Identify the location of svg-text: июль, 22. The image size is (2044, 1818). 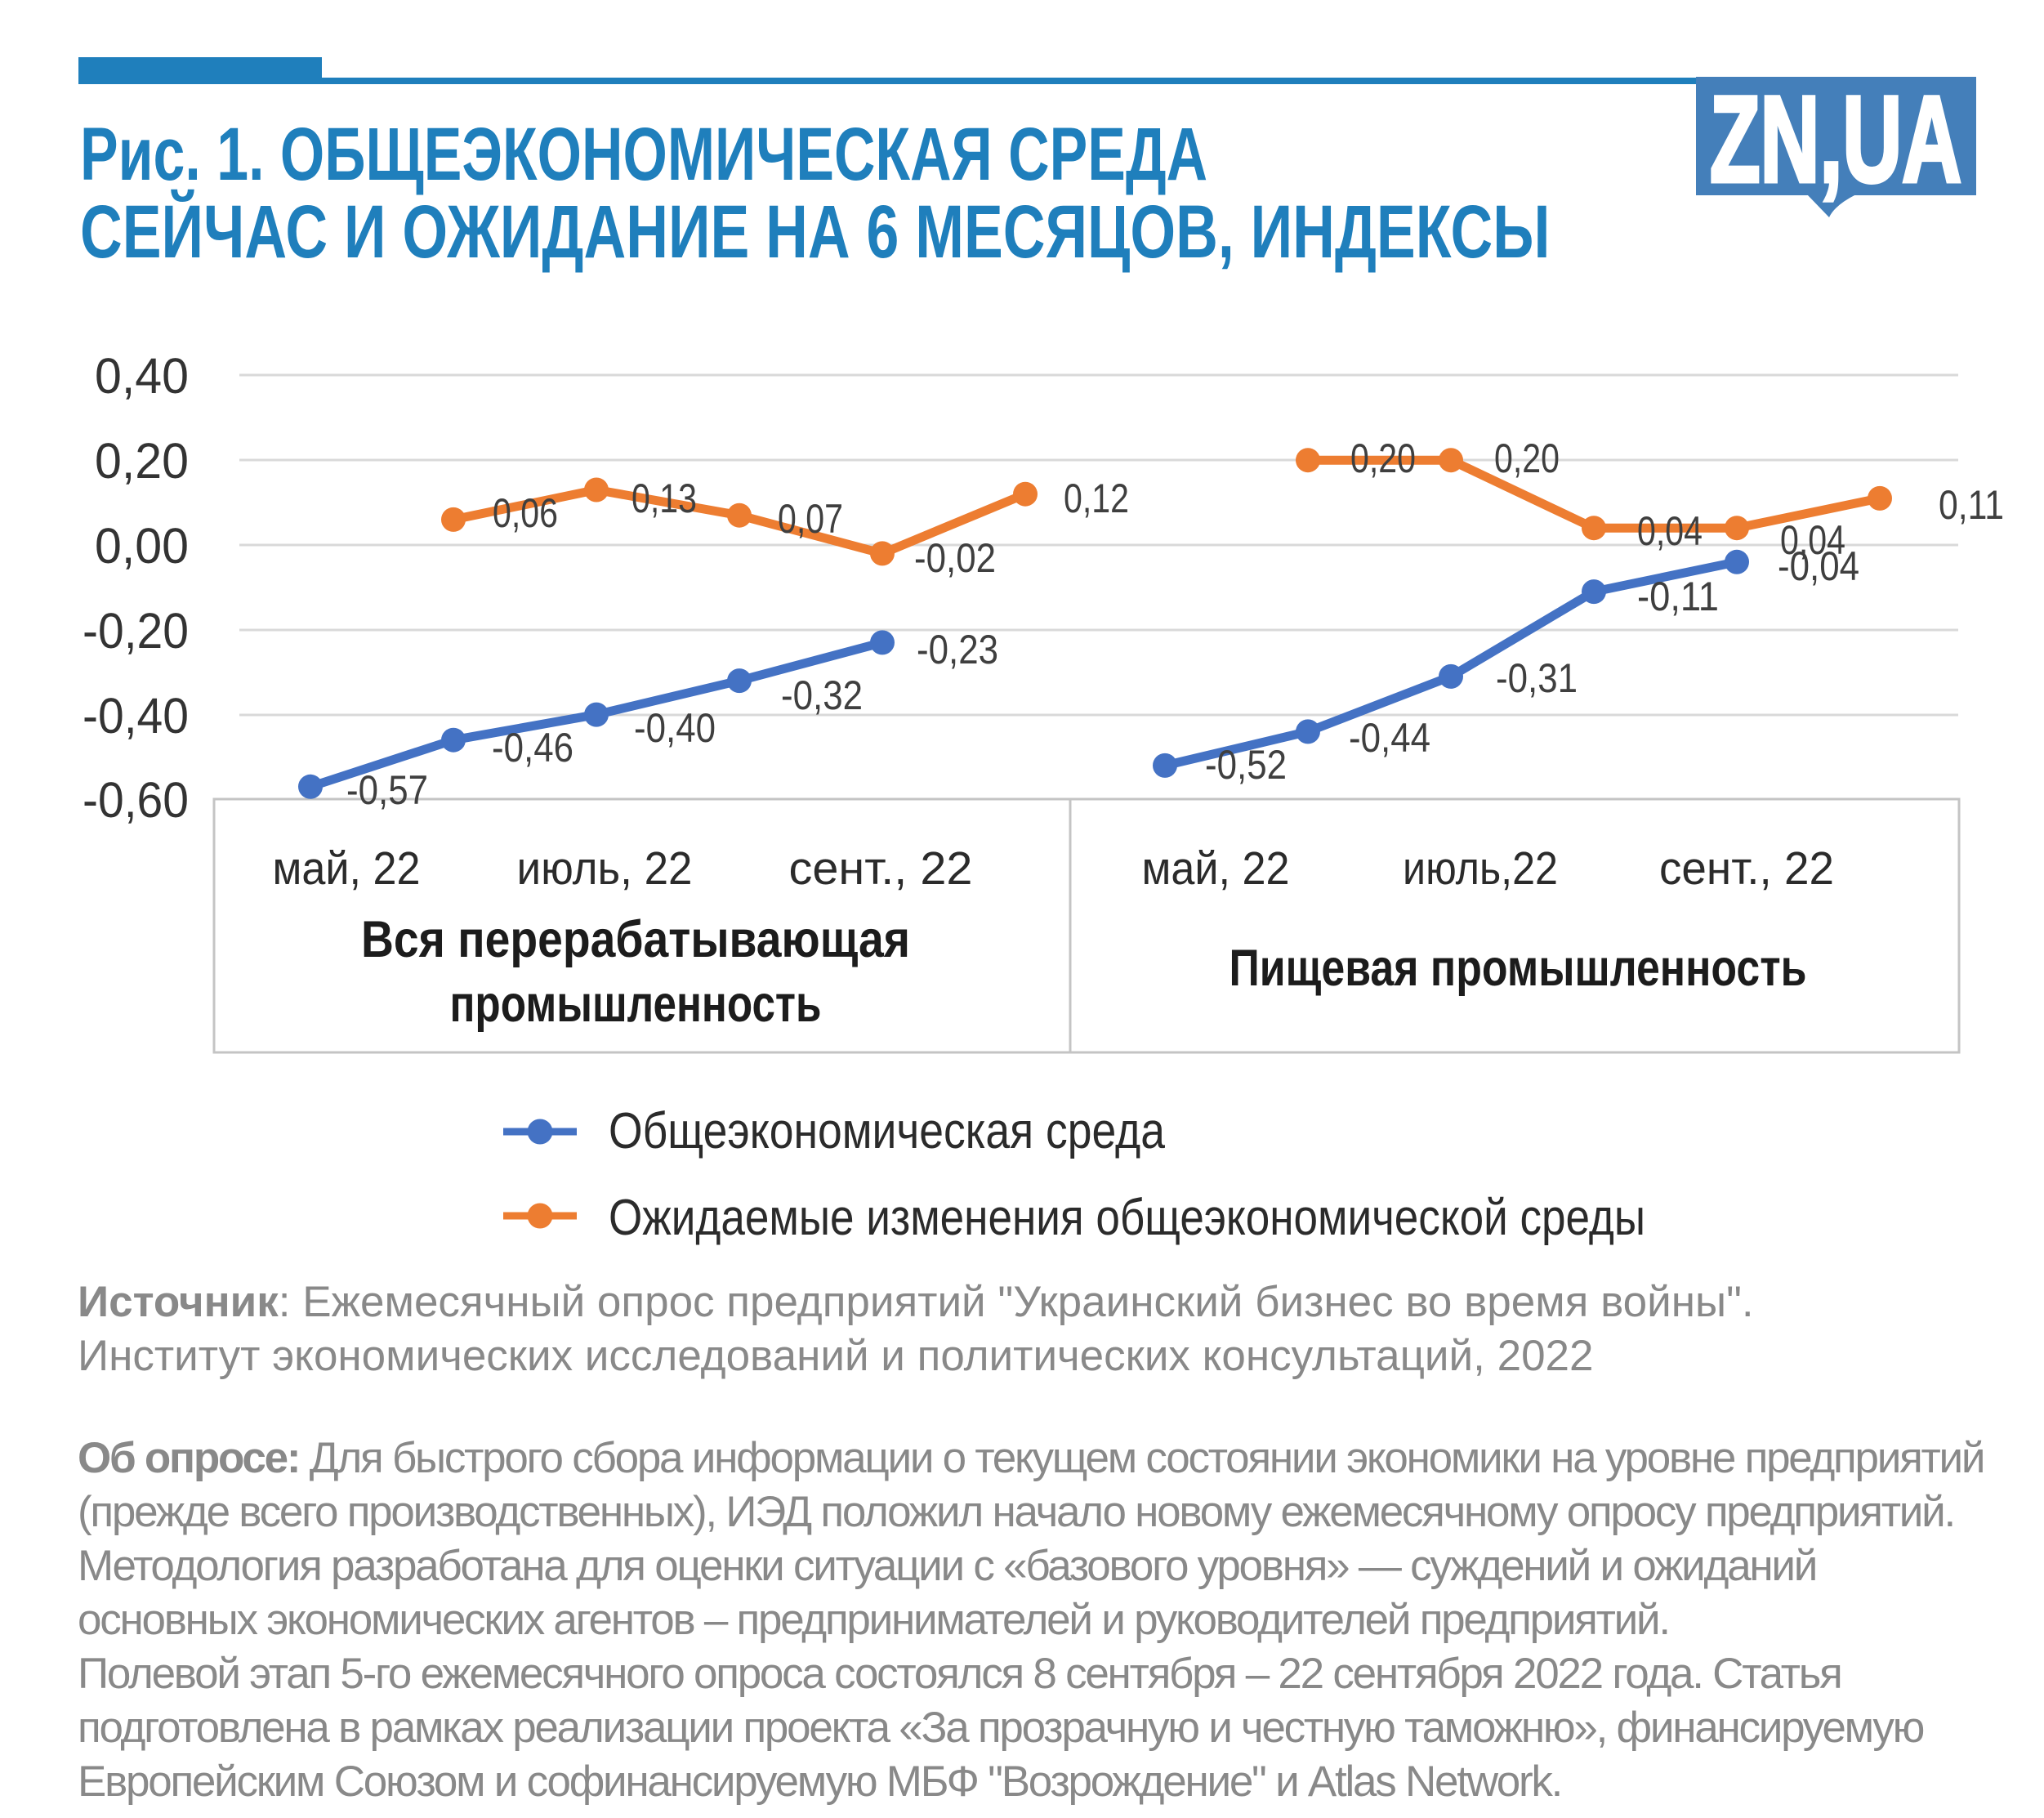
(605, 868).